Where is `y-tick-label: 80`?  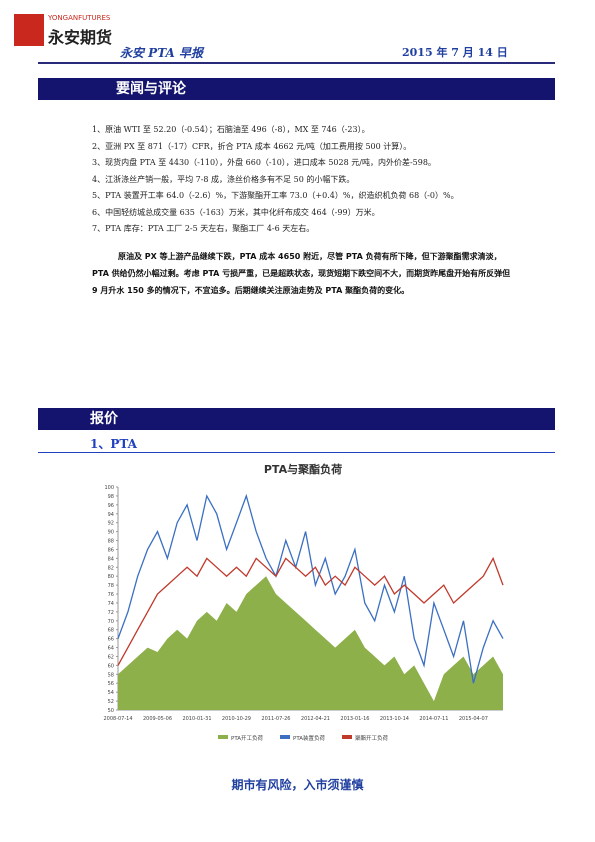 y-tick-label: 80 is located at coordinates (111, 577).